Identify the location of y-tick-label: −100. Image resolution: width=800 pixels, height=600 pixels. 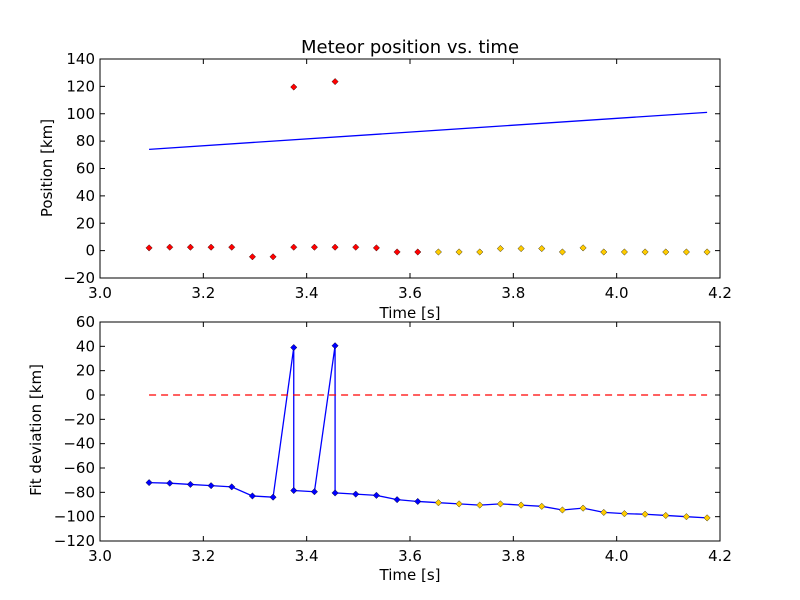
(74, 517).